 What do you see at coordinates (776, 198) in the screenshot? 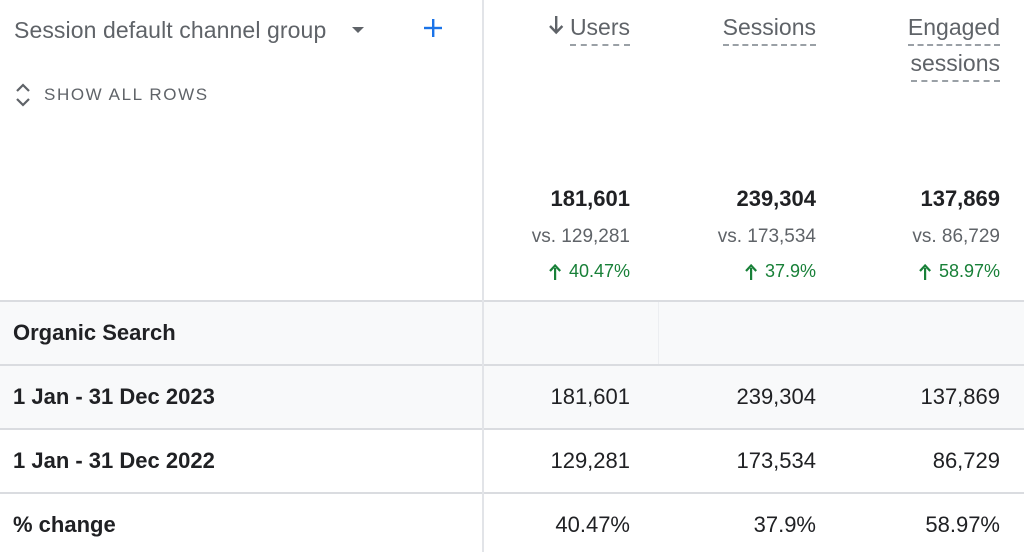
I see `total-value: 239,304` at bounding box center [776, 198].